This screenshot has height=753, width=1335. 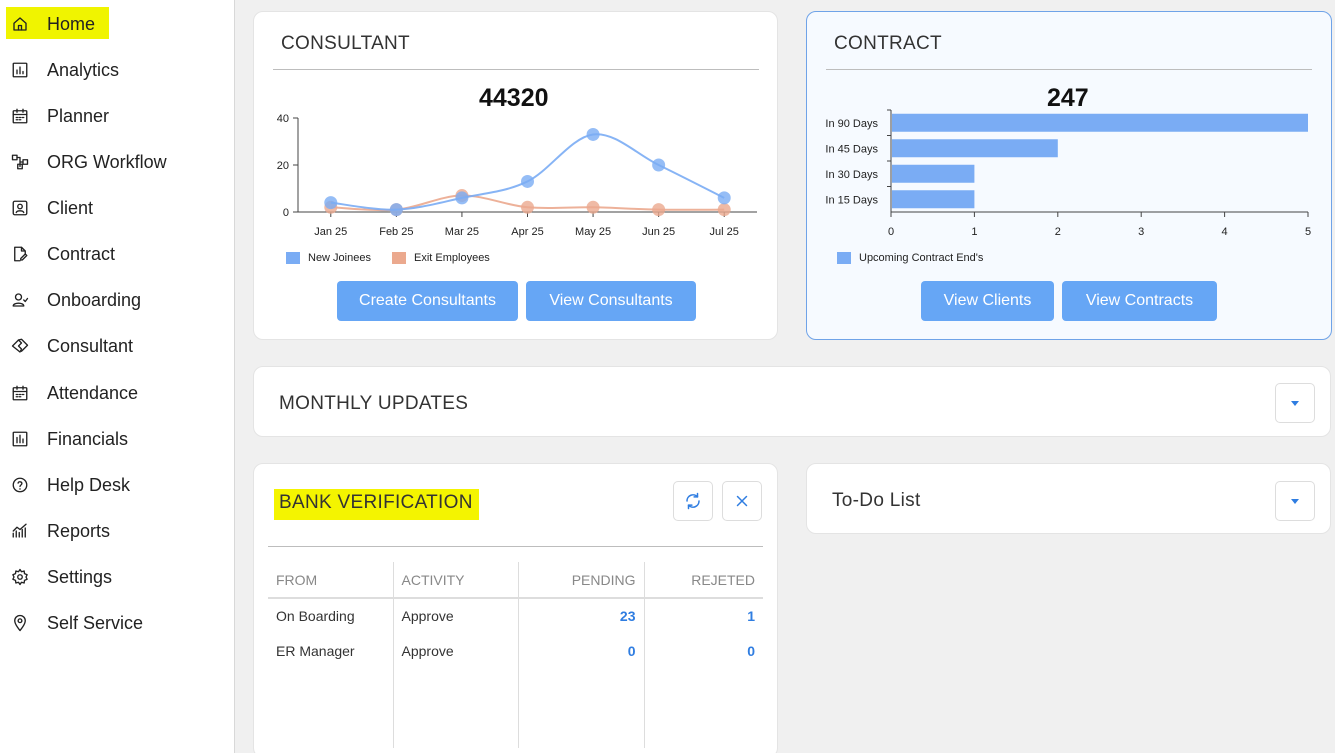 I want to click on sidebar-item-label: Client, so click(x=70, y=207).